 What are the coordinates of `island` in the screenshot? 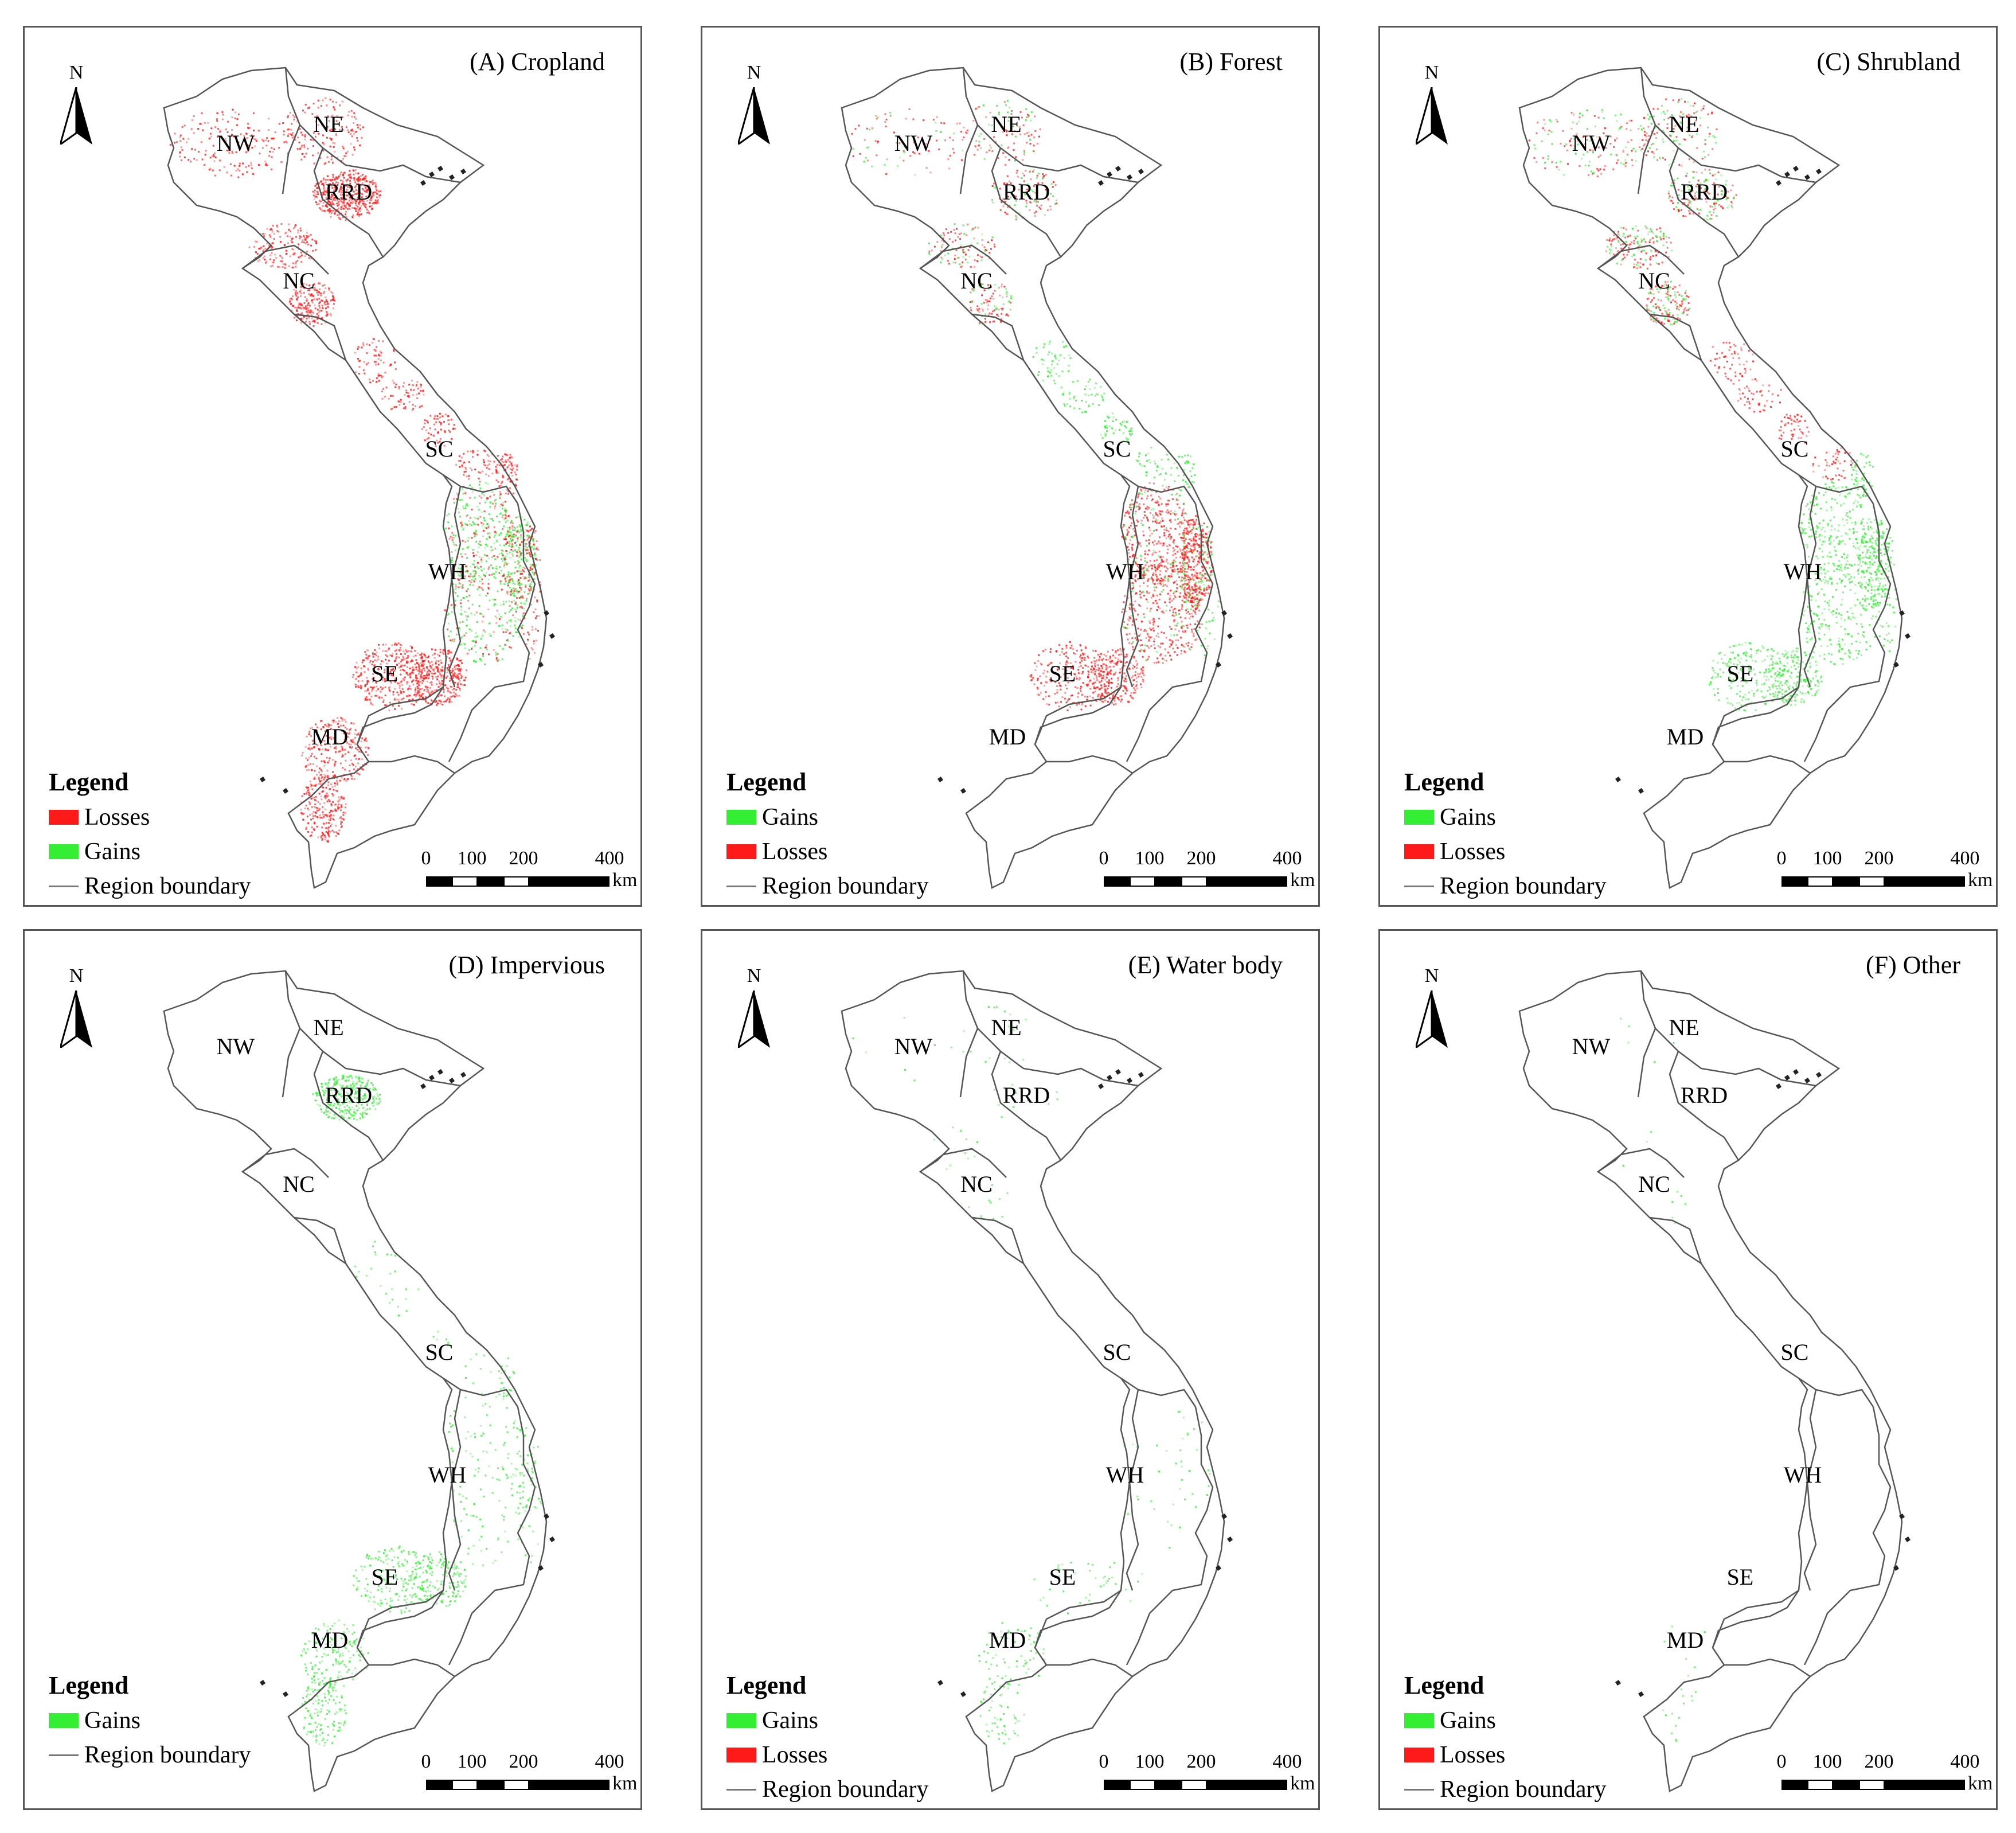 It's located at (285, 791).